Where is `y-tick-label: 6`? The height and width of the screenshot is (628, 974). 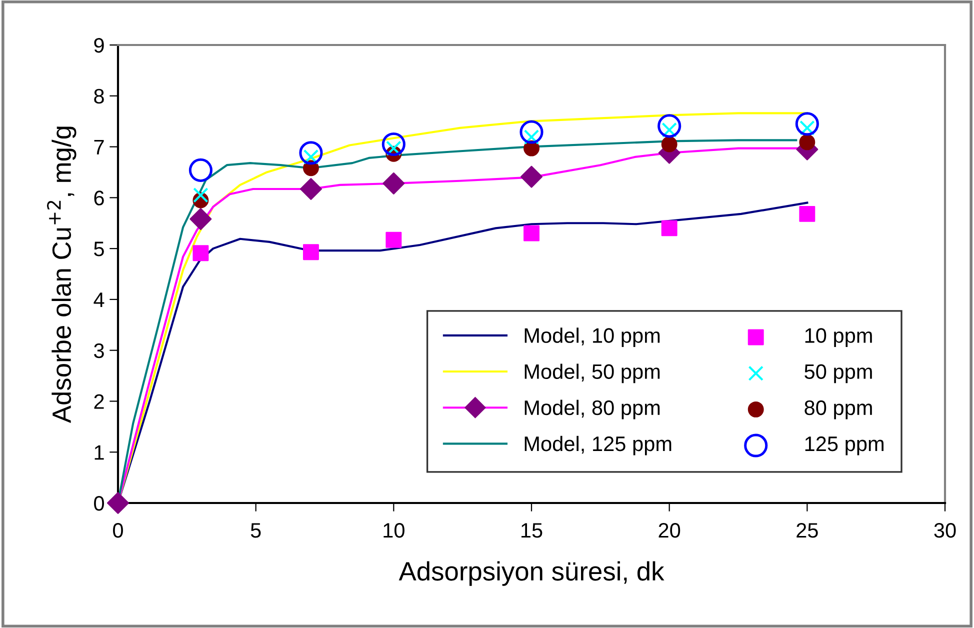 y-tick-label: 6 is located at coordinates (99, 198).